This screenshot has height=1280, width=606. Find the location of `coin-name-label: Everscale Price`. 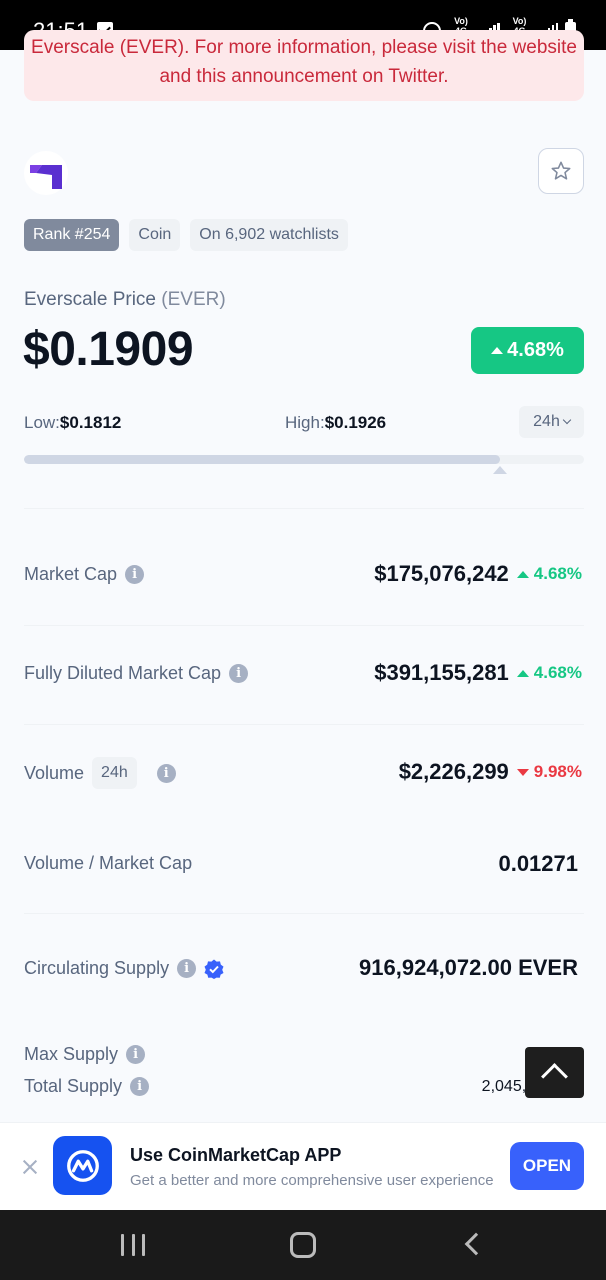

coin-name-label: Everscale Price is located at coordinates (90, 299).